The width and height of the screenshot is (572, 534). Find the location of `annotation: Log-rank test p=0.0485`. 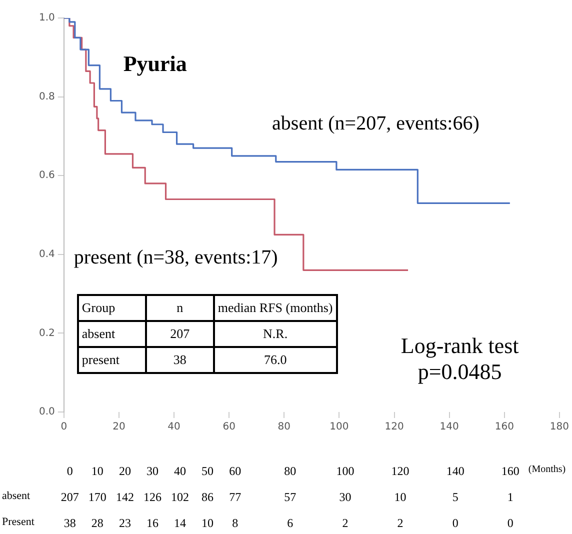

annotation: Log-rank test p=0.0485 is located at coordinates (459, 359).